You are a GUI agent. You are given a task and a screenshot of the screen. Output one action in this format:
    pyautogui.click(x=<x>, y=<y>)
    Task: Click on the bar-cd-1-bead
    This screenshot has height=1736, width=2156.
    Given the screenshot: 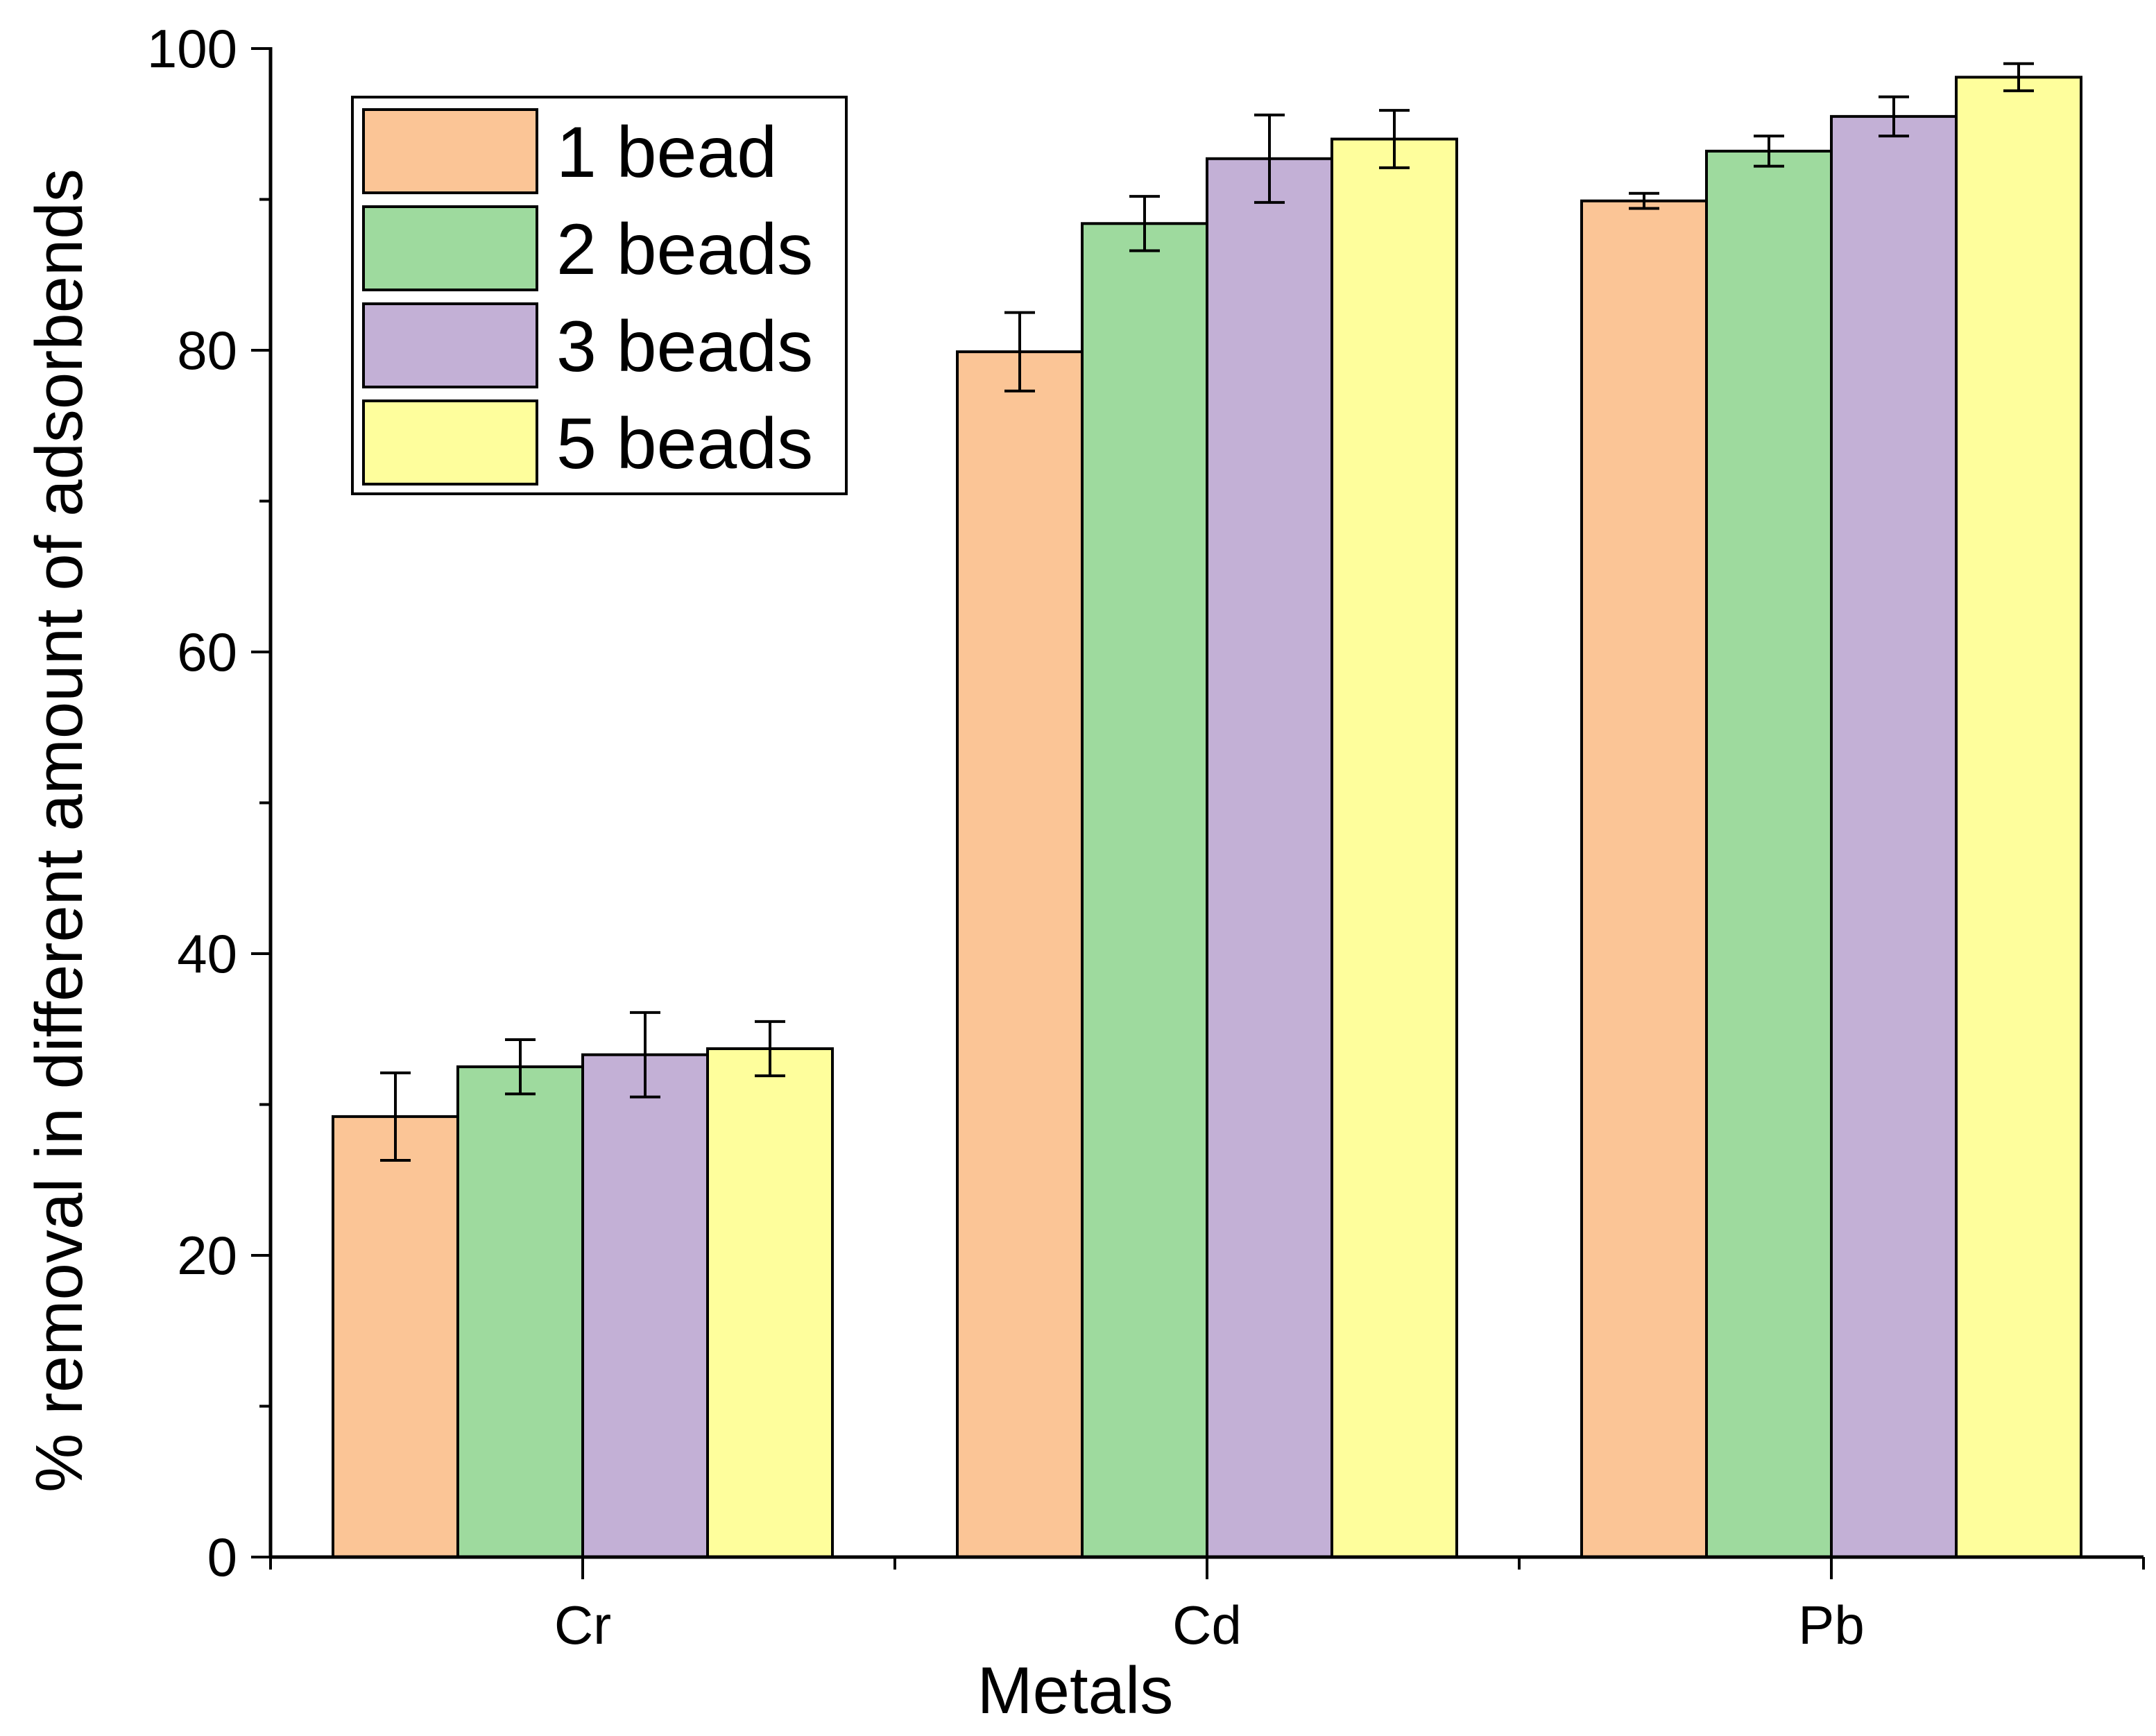 What is the action you would take?
    pyautogui.click(x=1020, y=954)
    